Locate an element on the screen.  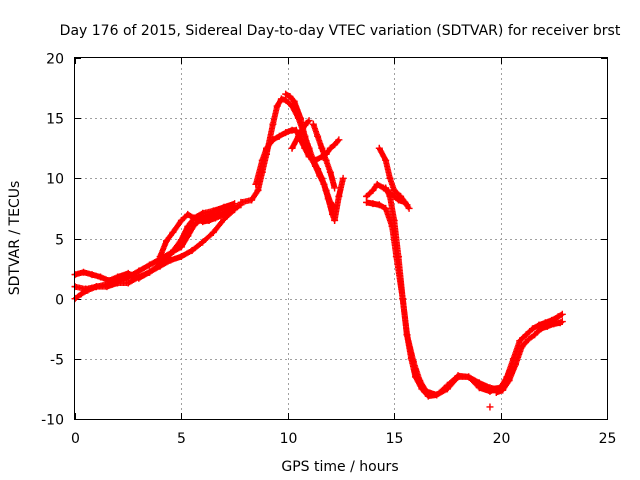
x-tick-label: 10 is located at coordinates (289, 439).